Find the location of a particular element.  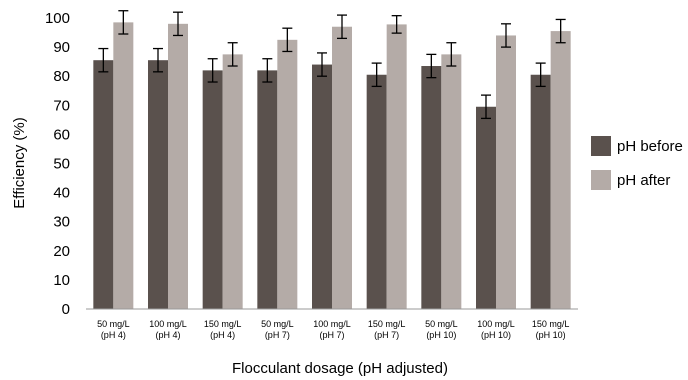

y-tick-label: 10 is located at coordinates (61, 280).